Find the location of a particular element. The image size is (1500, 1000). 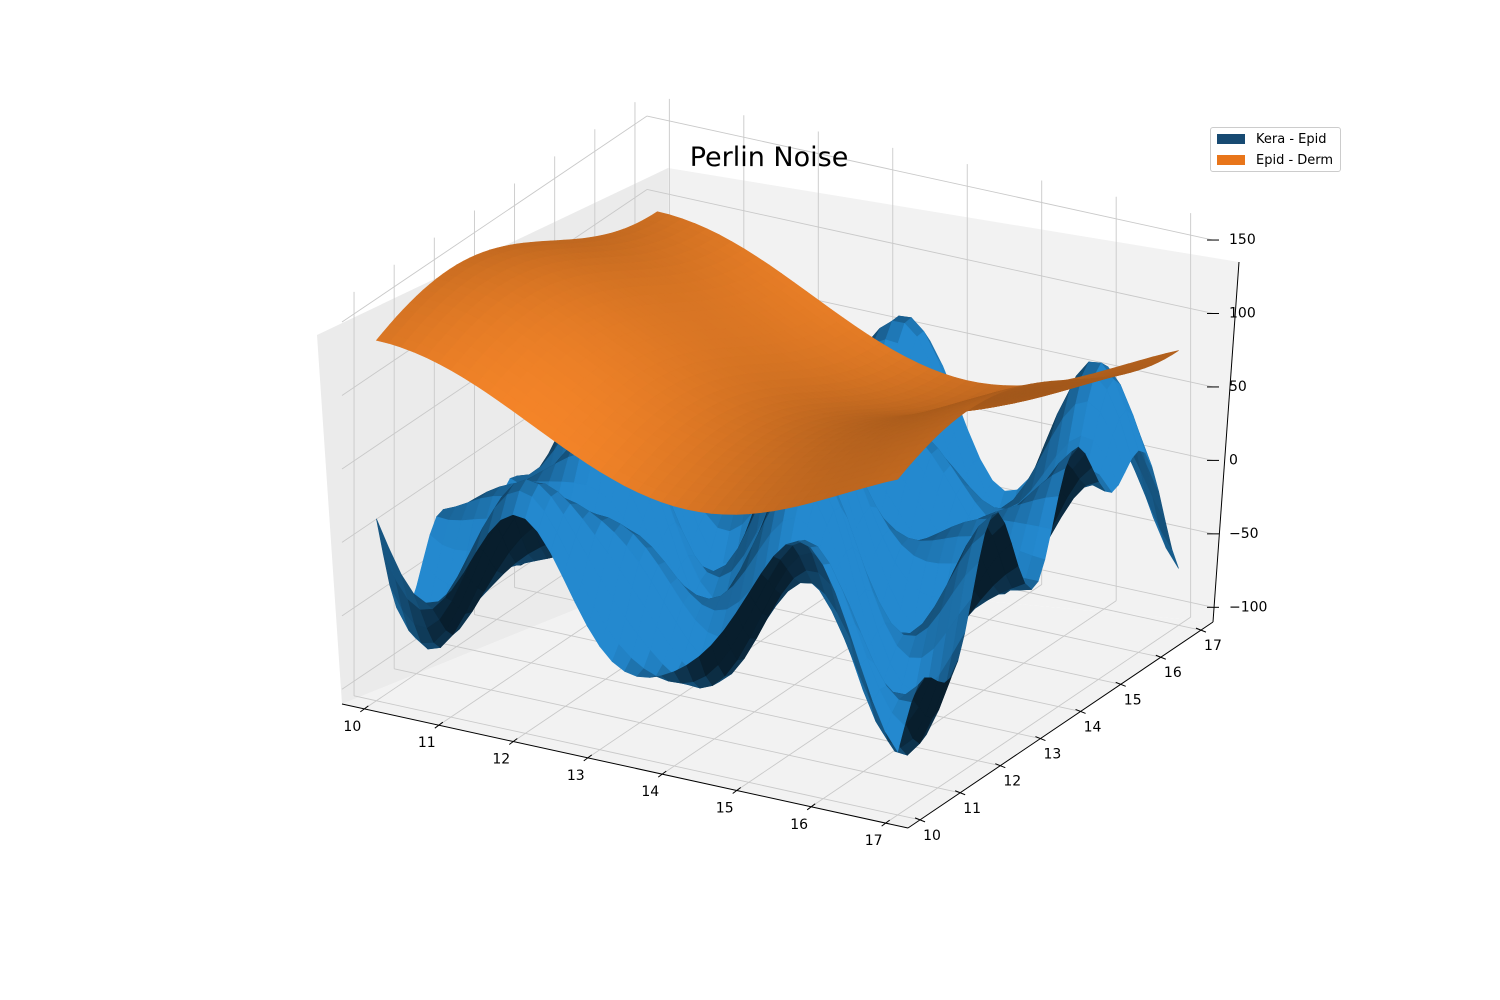

y-tick-label: 15 is located at coordinates (1133, 700).